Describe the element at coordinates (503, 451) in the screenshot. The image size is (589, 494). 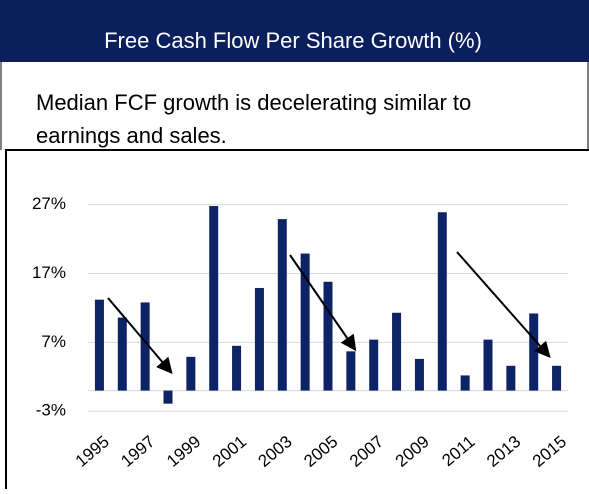
I see `x-tick-label: 2013` at that location.